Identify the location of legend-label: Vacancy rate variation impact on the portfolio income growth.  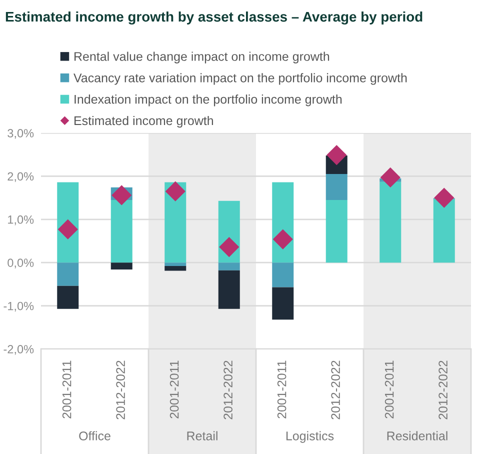
(240, 79).